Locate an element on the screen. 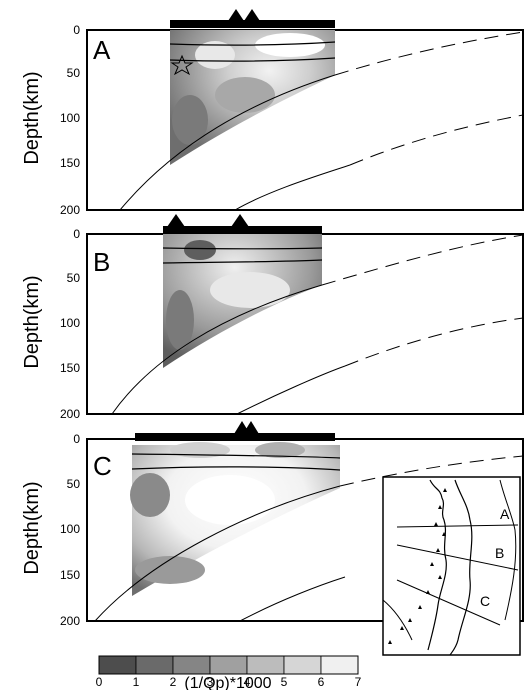 This screenshot has width=525, height=690. panel-a-moho-line is located at coordinates (252, 59).